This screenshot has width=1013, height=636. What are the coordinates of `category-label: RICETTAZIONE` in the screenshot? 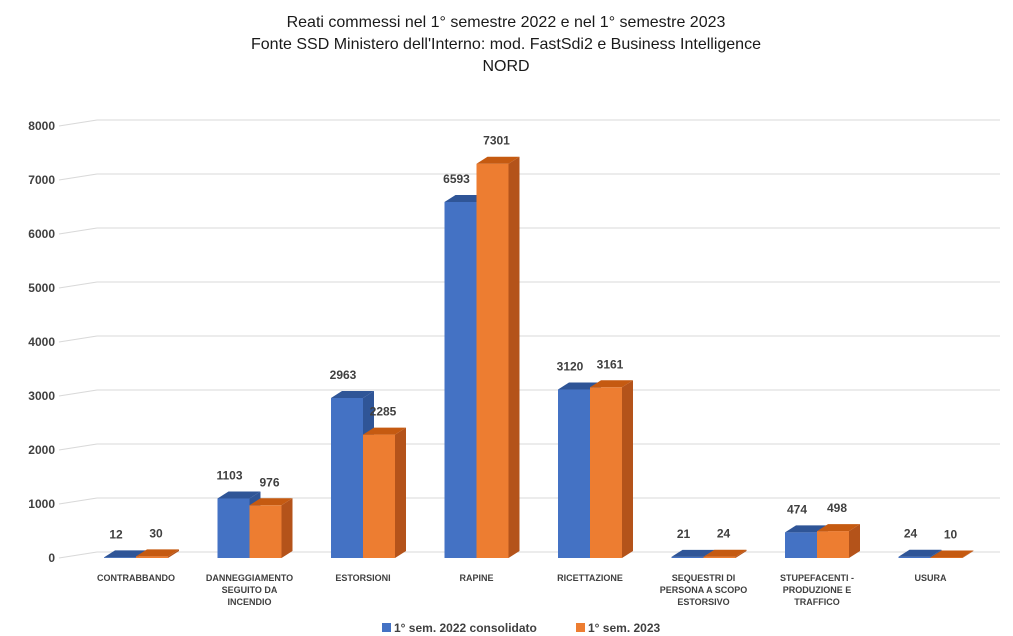 It's located at (590, 578).